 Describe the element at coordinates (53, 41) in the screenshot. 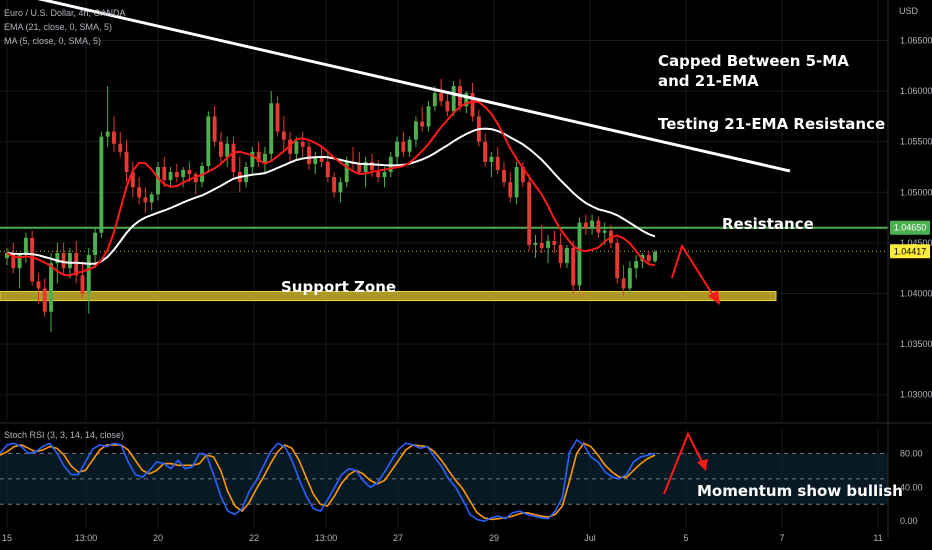

I see `ma-legend: MA (5, close, 0, SMA, 5)` at that location.